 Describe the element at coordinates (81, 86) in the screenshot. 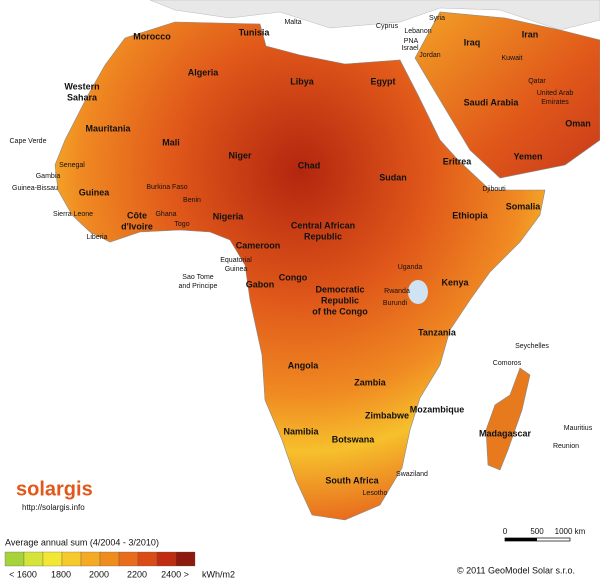

I see `country-label: Western` at that location.